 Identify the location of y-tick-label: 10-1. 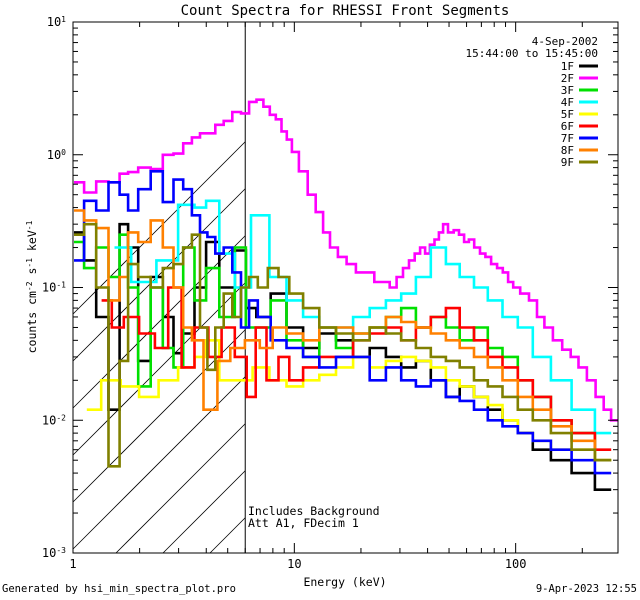
(54, 287).